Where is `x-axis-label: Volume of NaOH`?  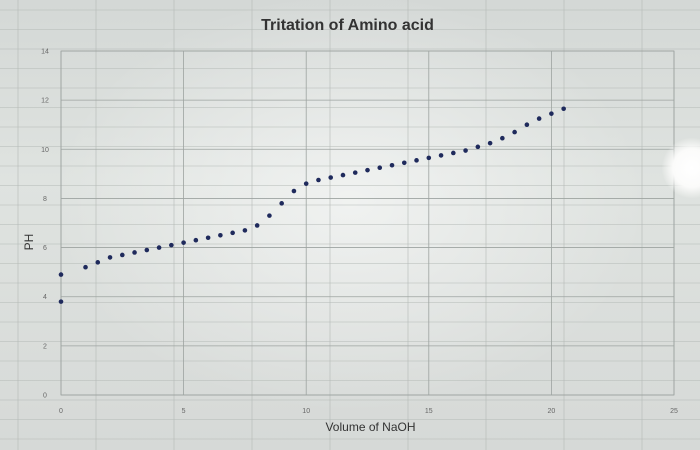
x-axis-label: Volume of NaOH is located at coordinates (370, 427).